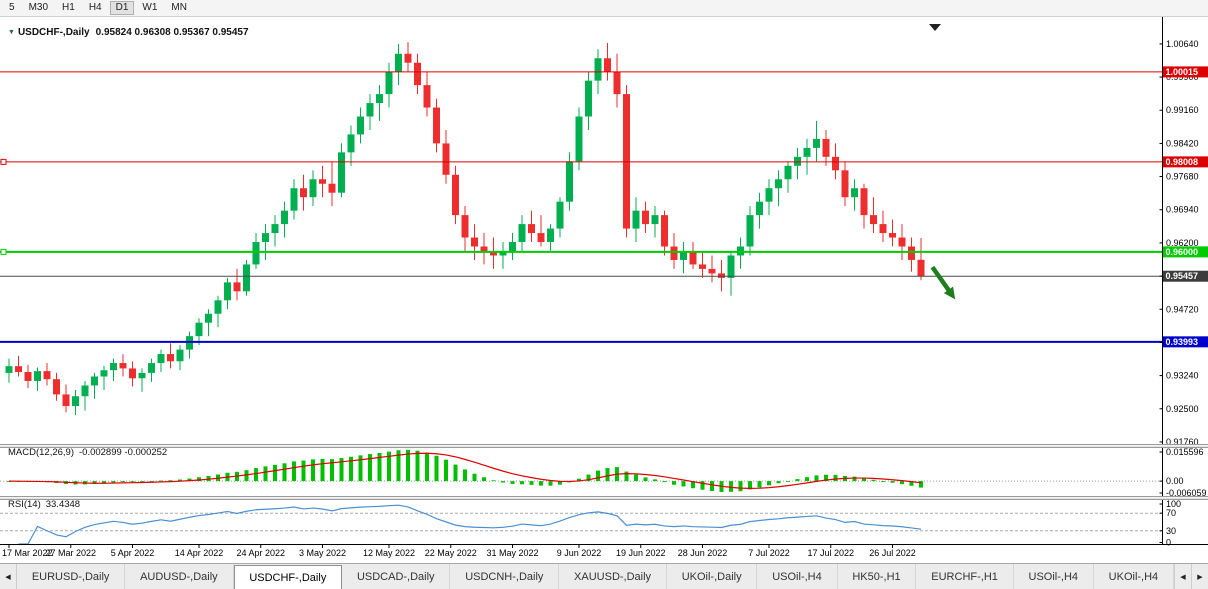  I want to click on expand-indicators-icon: ▼, so click(11, 32).